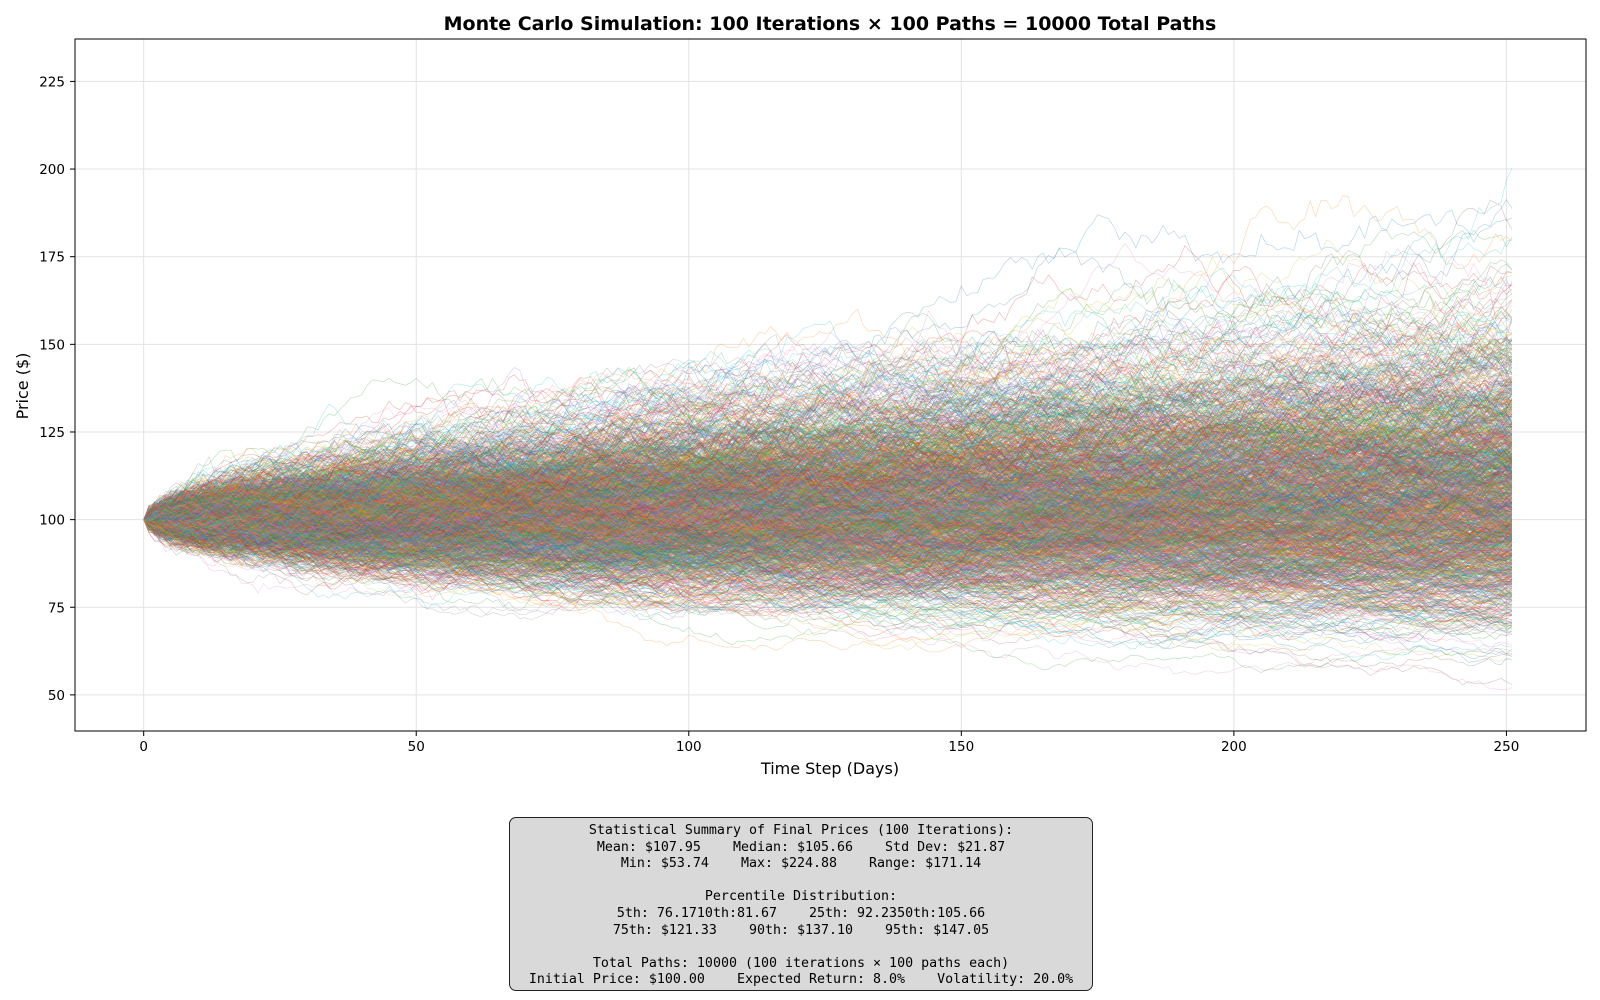  What do you see at coordinates (52, 258) in the screenshot?
I see `y-tick-label: 175` at bounding box center [52, 258].